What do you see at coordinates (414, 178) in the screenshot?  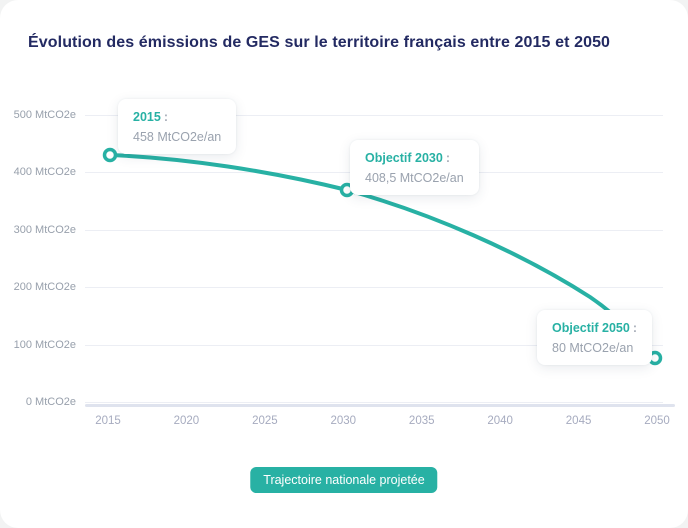 I see `tooltip-2030-value: 408,5 MtCO2e/an` at bounding box center [414, 178].